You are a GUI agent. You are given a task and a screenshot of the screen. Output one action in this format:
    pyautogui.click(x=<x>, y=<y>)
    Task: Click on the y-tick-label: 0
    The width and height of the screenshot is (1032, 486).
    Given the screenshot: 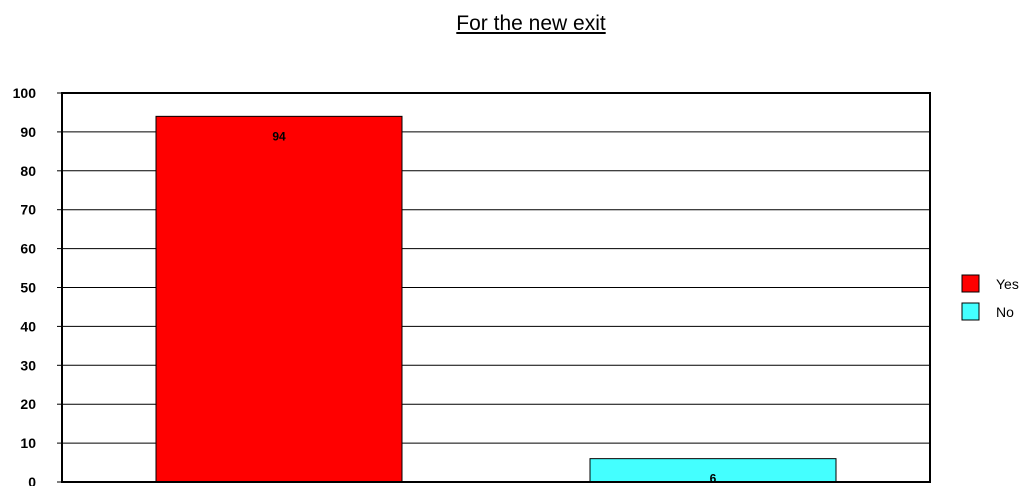 What is the action you would take?
    pyautogui.click(x=32, y=480)
    